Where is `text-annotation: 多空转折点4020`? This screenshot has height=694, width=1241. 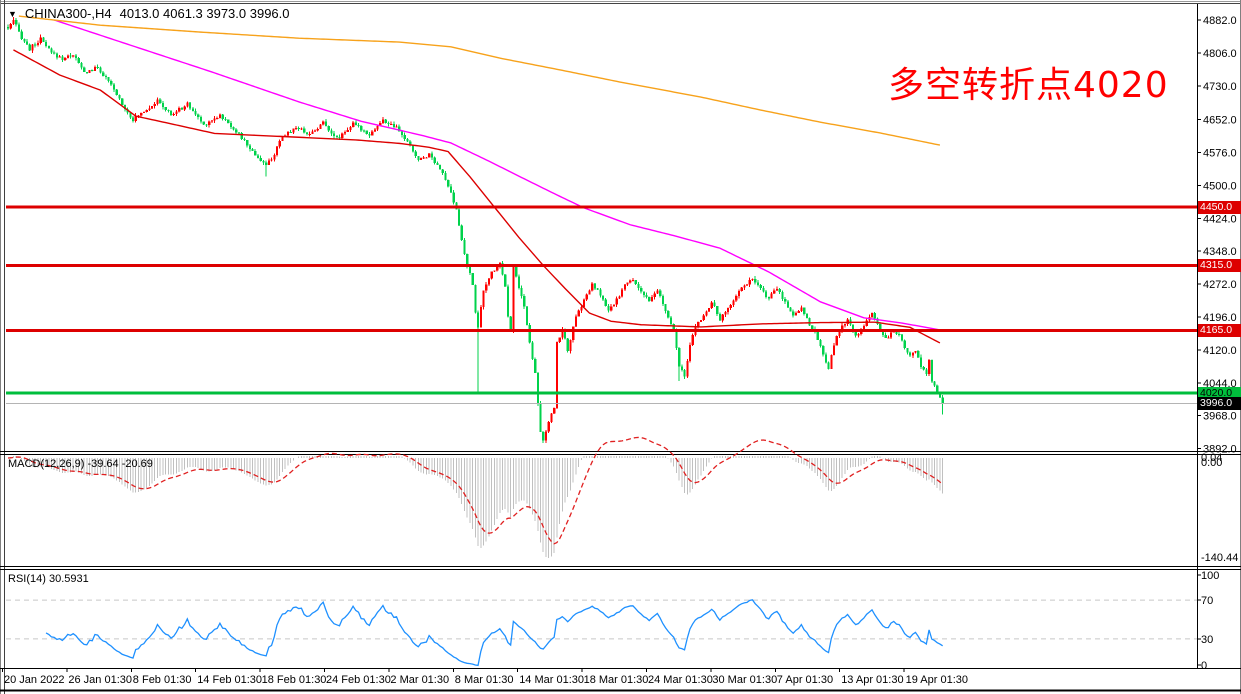 text-annotation: 多空转折点4020 is located at coordinates (1028, 85).